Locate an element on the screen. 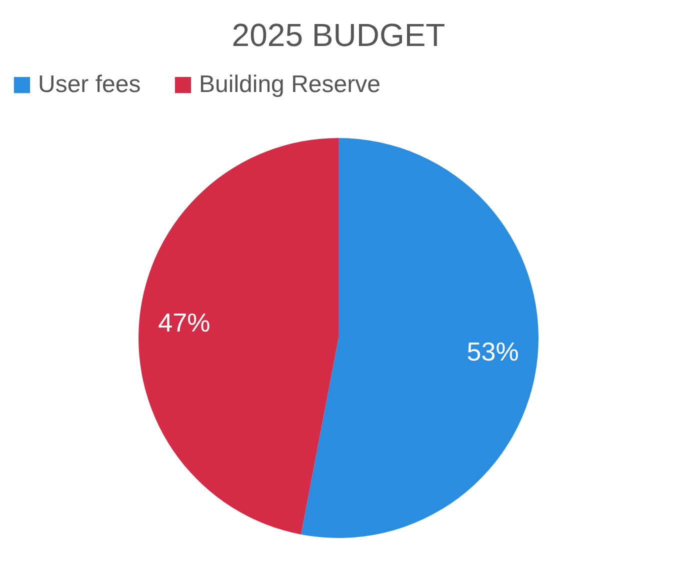 The height and width of the screenshot is (571, 677). legend-label: Building Reserve is located at coordinates (289, 84).